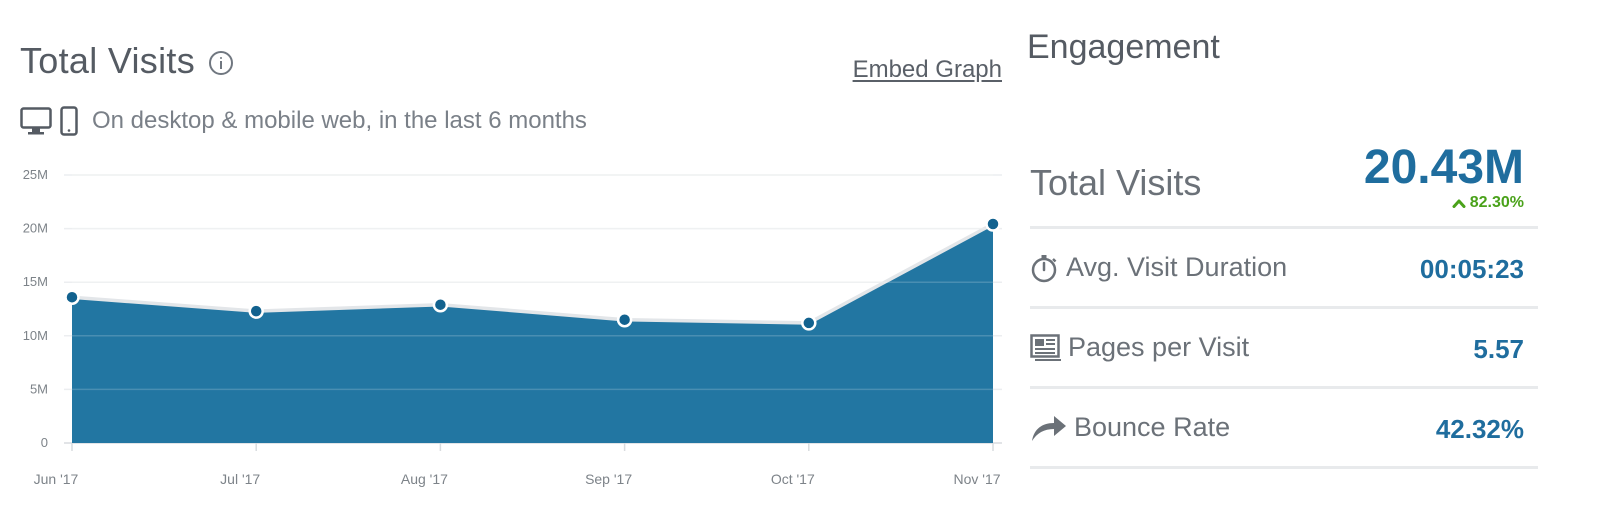 Image resolution: width=1607 pixels, height=514 pixels. I want to click on change-value: 82.30%, so click(1496, 202).